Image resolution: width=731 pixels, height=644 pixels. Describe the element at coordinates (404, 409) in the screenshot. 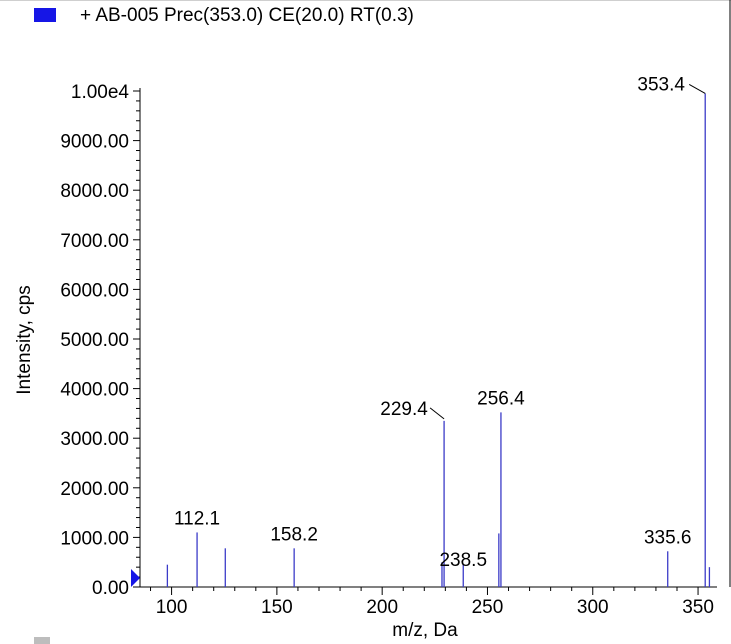

I see `peak-label: 229.4` at that location.